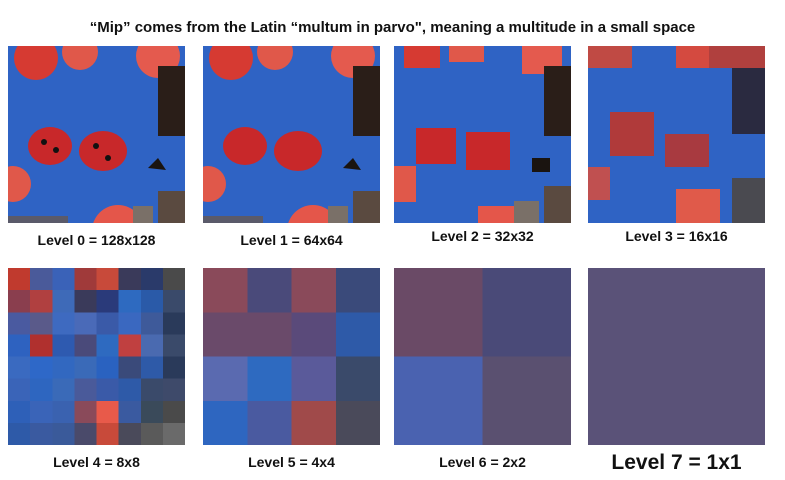 The width and height of the screenshot is (785, 480). I want to click on level-2-label: Level 2 = 32x32, so click(482, 236).